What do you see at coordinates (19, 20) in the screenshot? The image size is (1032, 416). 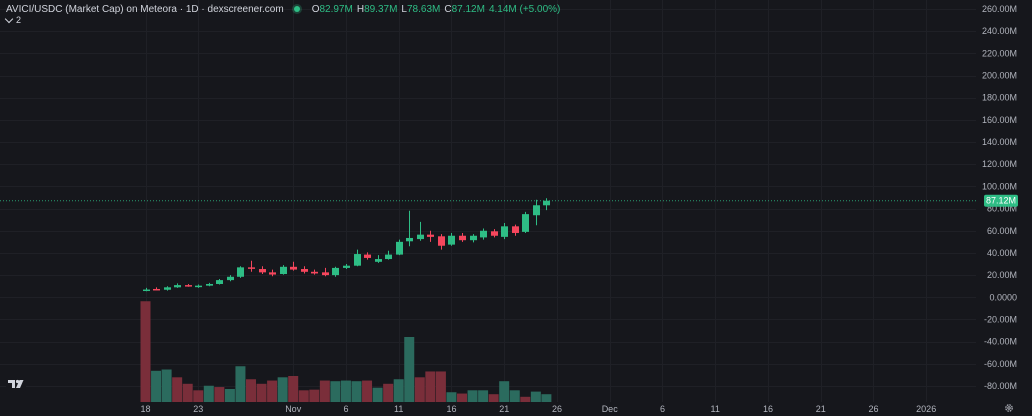 I see `indicator-count: 2` at bounding box center [19, 20].